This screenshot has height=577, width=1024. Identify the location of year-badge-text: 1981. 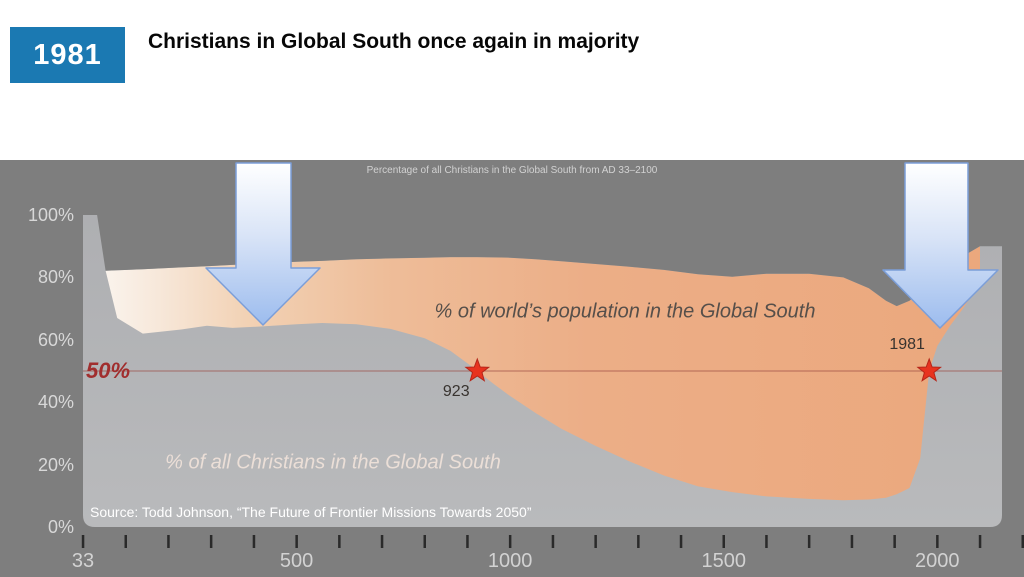
(67, 54).